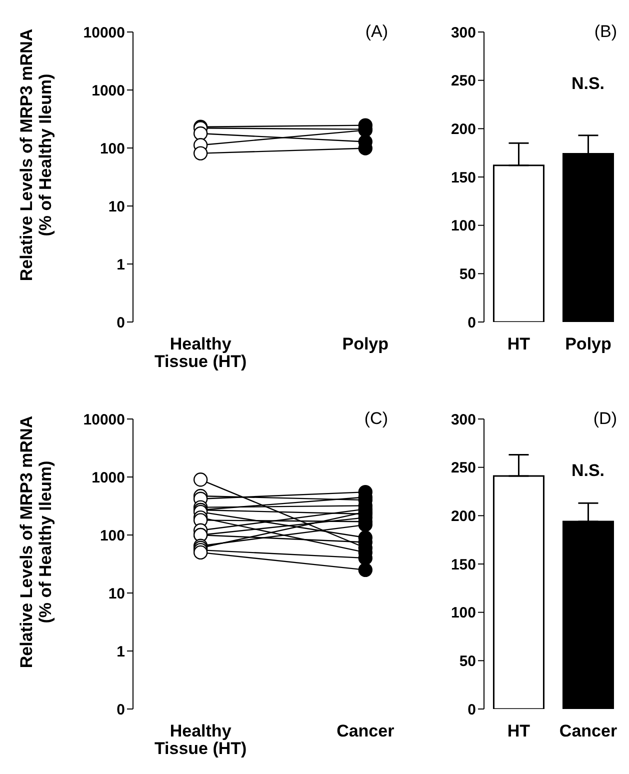  I want to click on chart-title: (D), so click(605, 419).